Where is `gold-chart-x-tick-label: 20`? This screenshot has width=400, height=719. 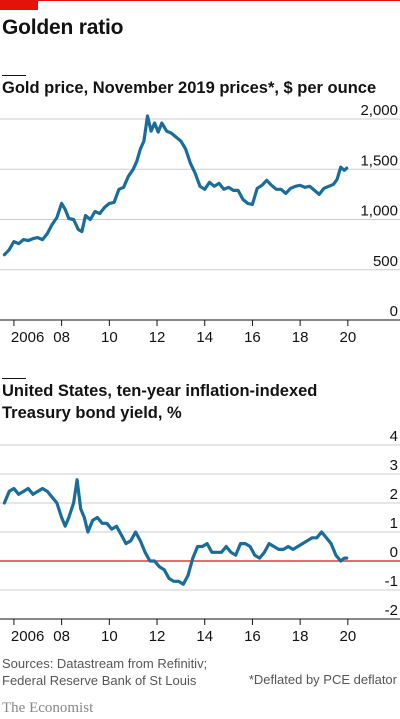
gold-chart-x-tick-label: 20 is located at coordinates (348, 336).